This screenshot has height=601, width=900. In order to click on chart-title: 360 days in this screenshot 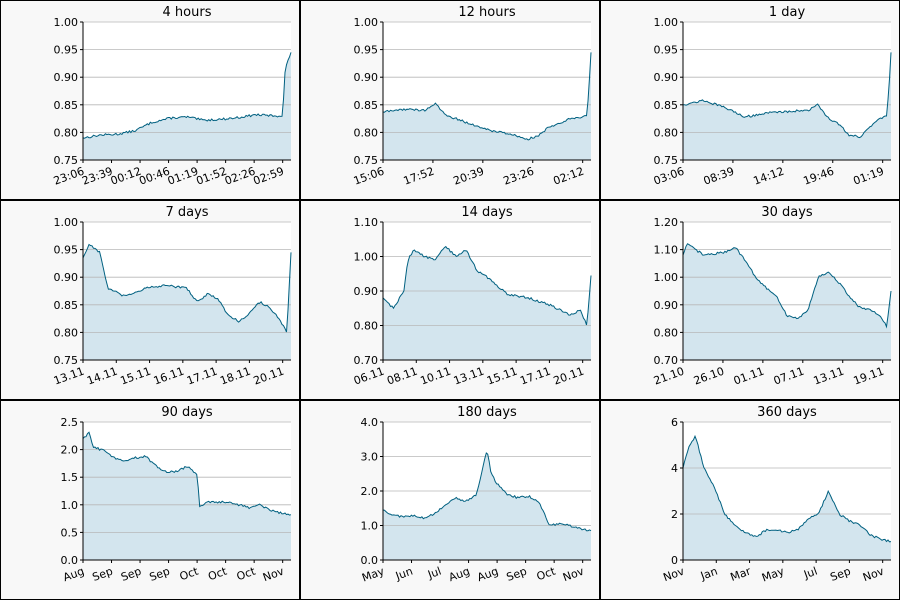, I will do `click(787, 412)`.